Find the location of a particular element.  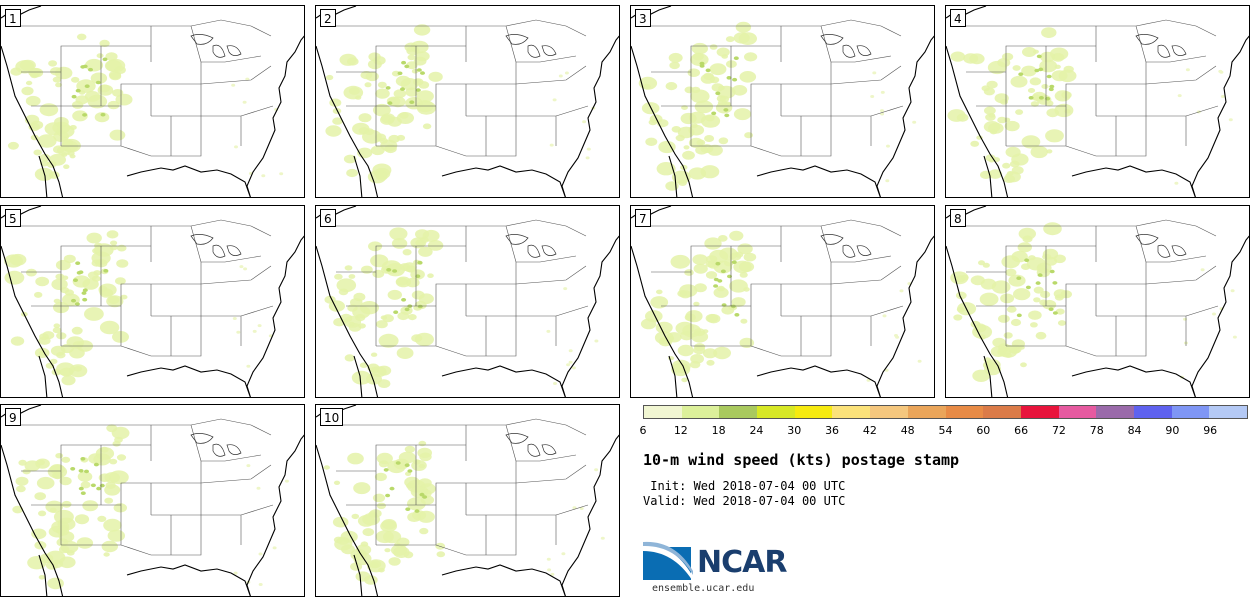

member-number-label: 2 is located at coordinates (328, 18).